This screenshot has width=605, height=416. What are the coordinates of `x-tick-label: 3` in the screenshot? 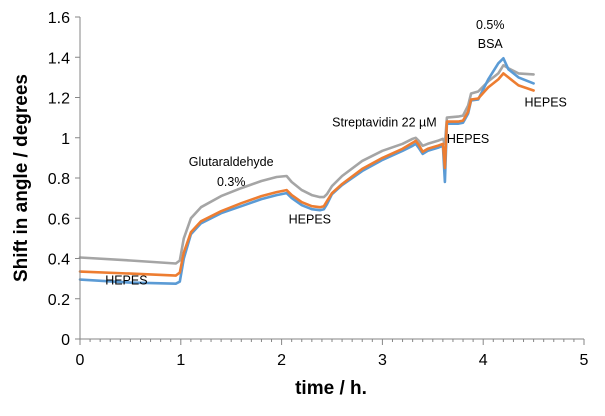 It's located at (382, 360).